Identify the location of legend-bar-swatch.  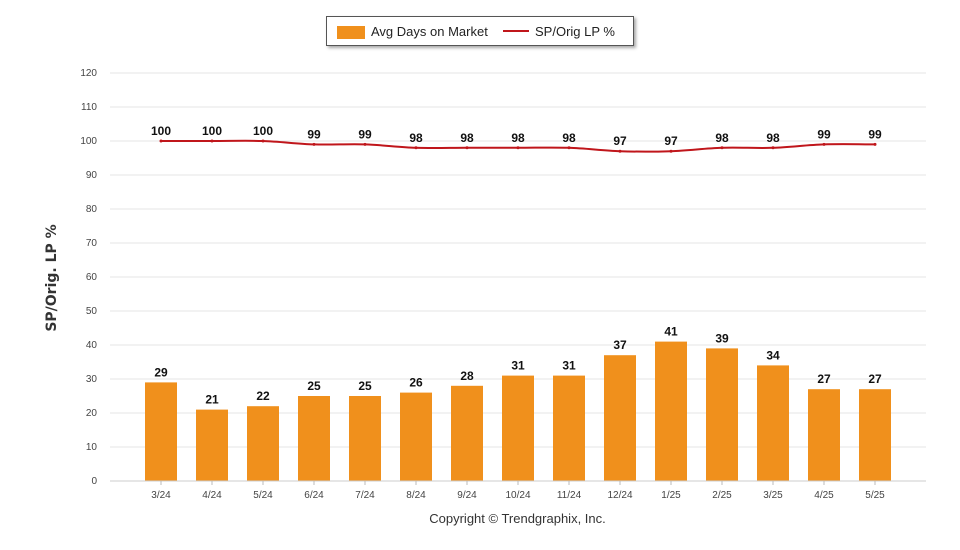
(351, 32).